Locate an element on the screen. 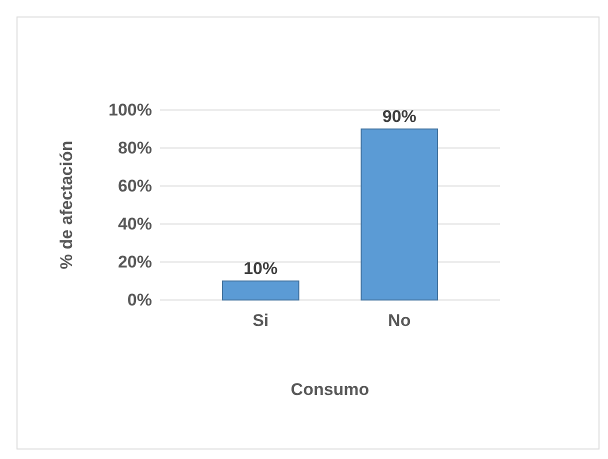  y-tick-label: 0% is located at coordinates (139, 300).